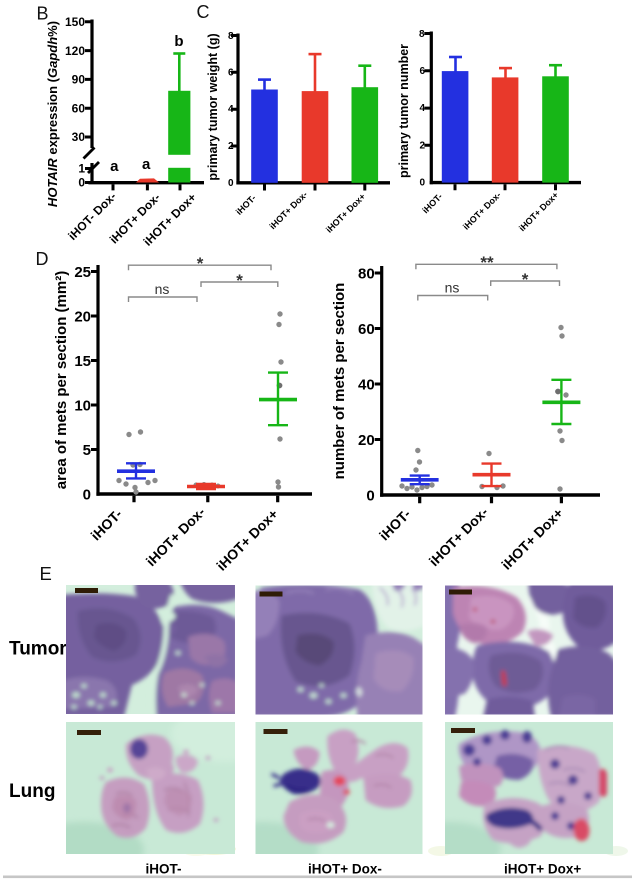  What do you see at coordinates (32, 791) in the screenshot?
I see `svg-text: Lung` at bounding box center [32, 791].